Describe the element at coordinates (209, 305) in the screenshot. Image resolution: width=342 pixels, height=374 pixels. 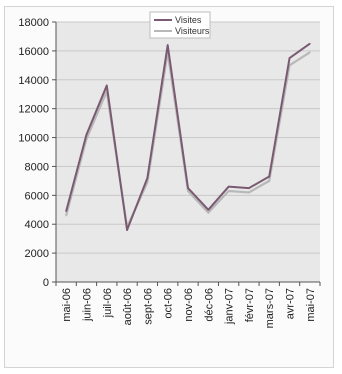
I see `x-tick-label: déc-06` at that location.